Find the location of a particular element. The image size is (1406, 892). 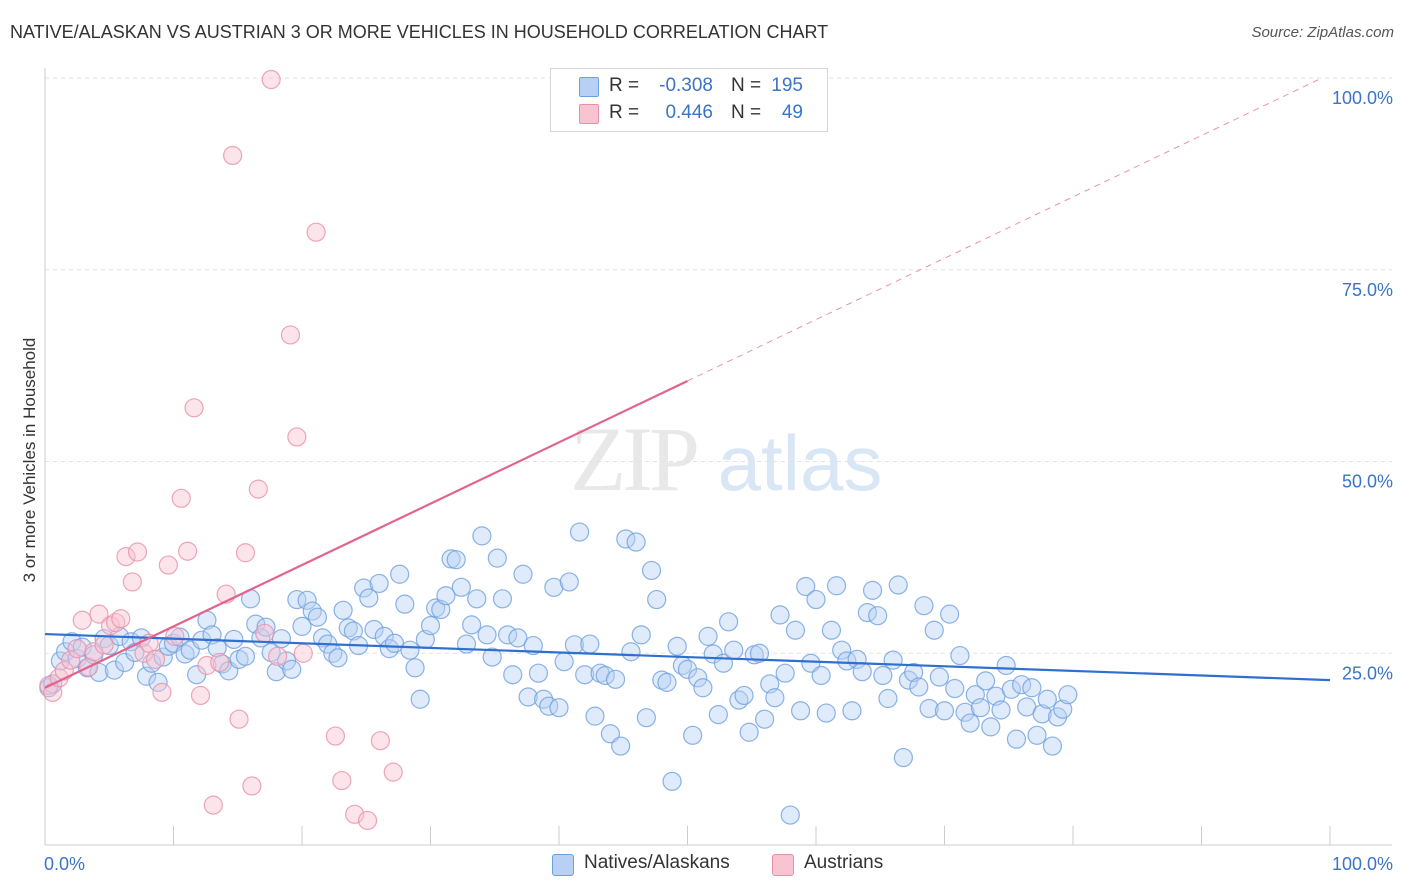

x-tick-label: 100.0% is located at coordinates (1362, 864).